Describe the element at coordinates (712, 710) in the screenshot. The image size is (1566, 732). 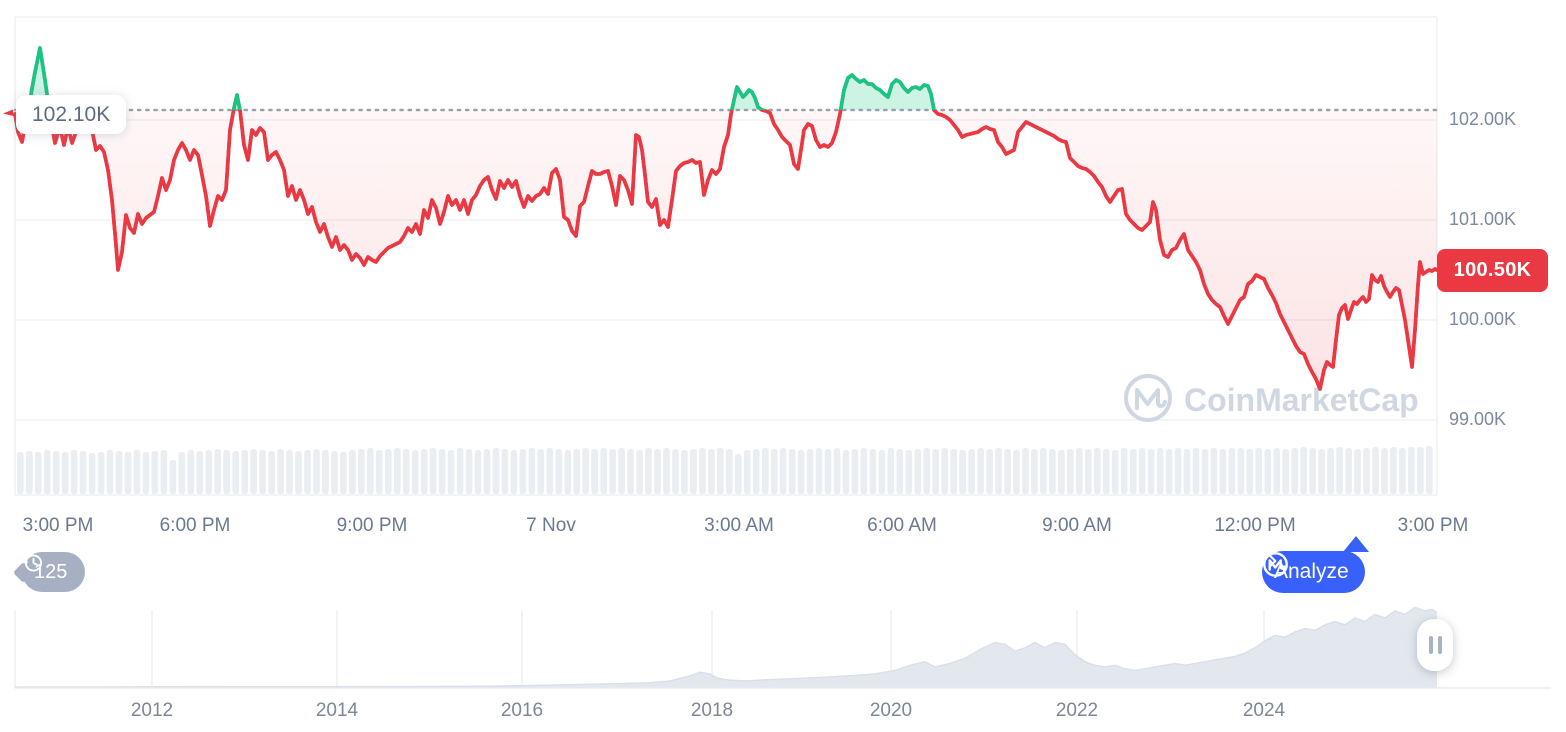
I see `timeline-year-label: 2018` at that location.